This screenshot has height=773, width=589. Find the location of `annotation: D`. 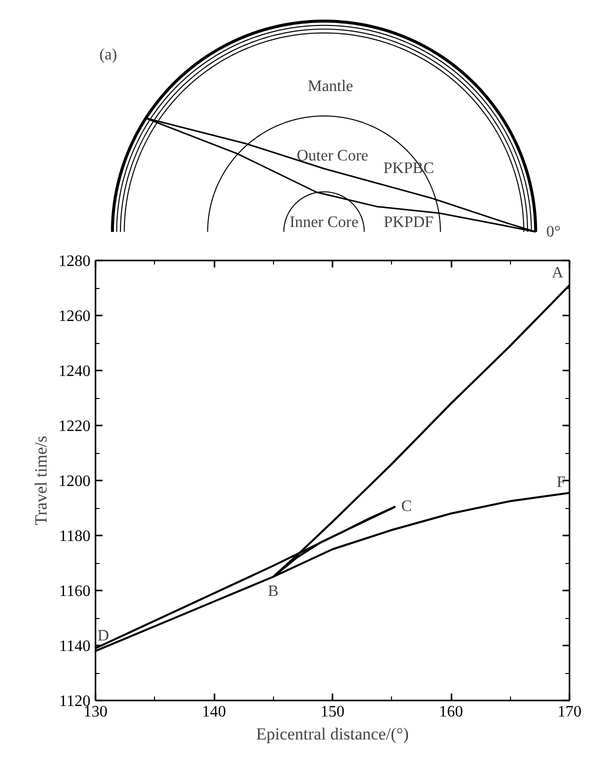

annotation: D is located at coordinates (104, 635).